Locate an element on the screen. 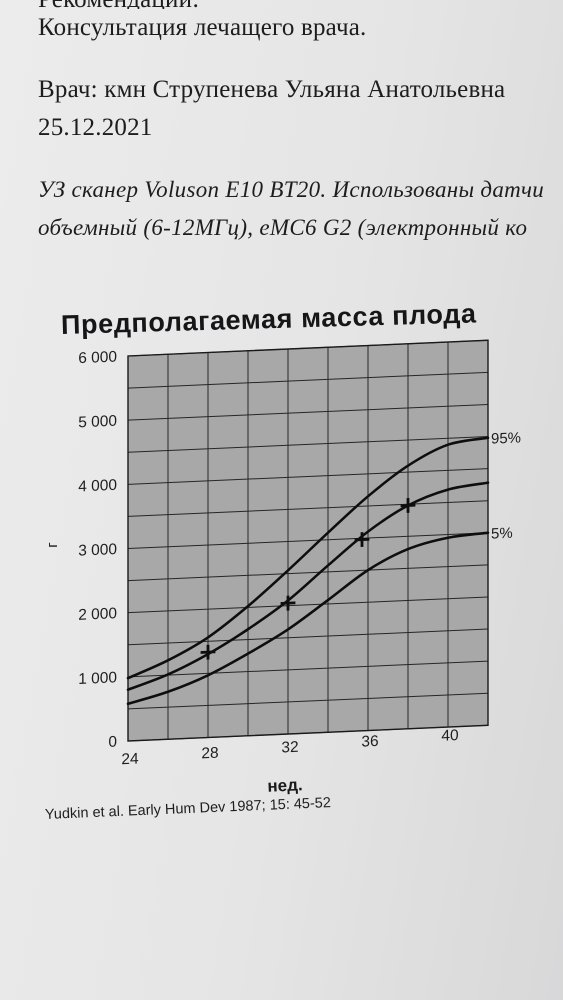 This screenshot has width=563, height=1000. x-tick-label: 32 is located at coordinates (289, 748).